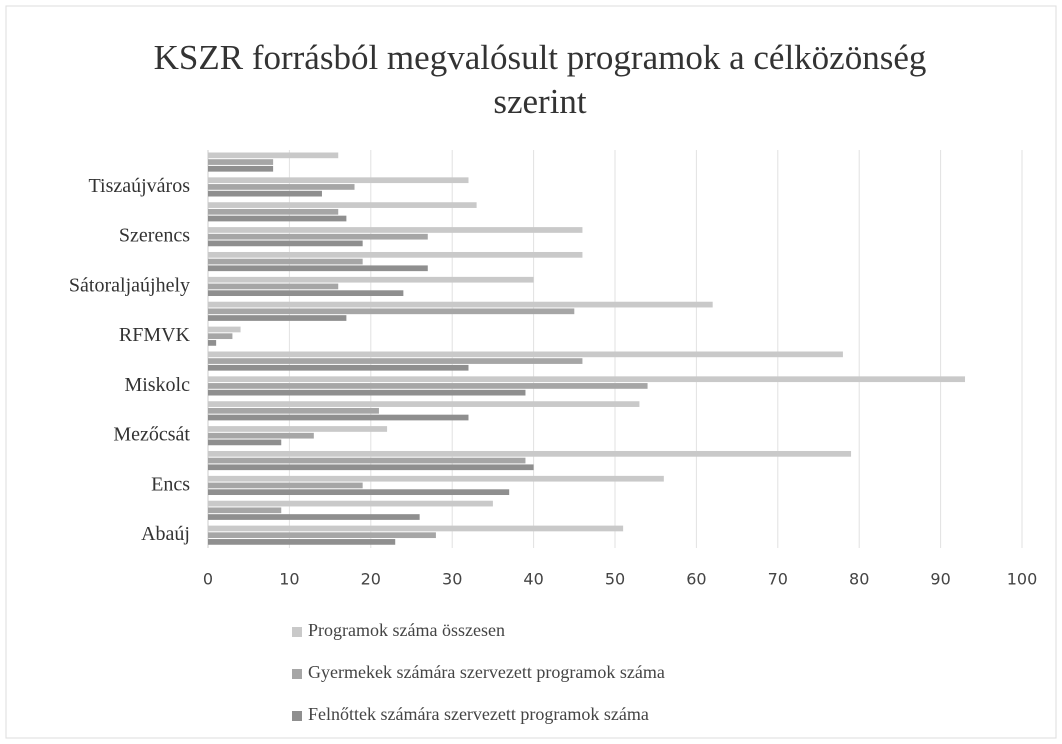 The height and width of the screenshot is (744, 1062). What do you see at coordinates (155, 335) in the screenshot?
I see `y-tick-label: RFMVK` at bounding box center [155, 335].